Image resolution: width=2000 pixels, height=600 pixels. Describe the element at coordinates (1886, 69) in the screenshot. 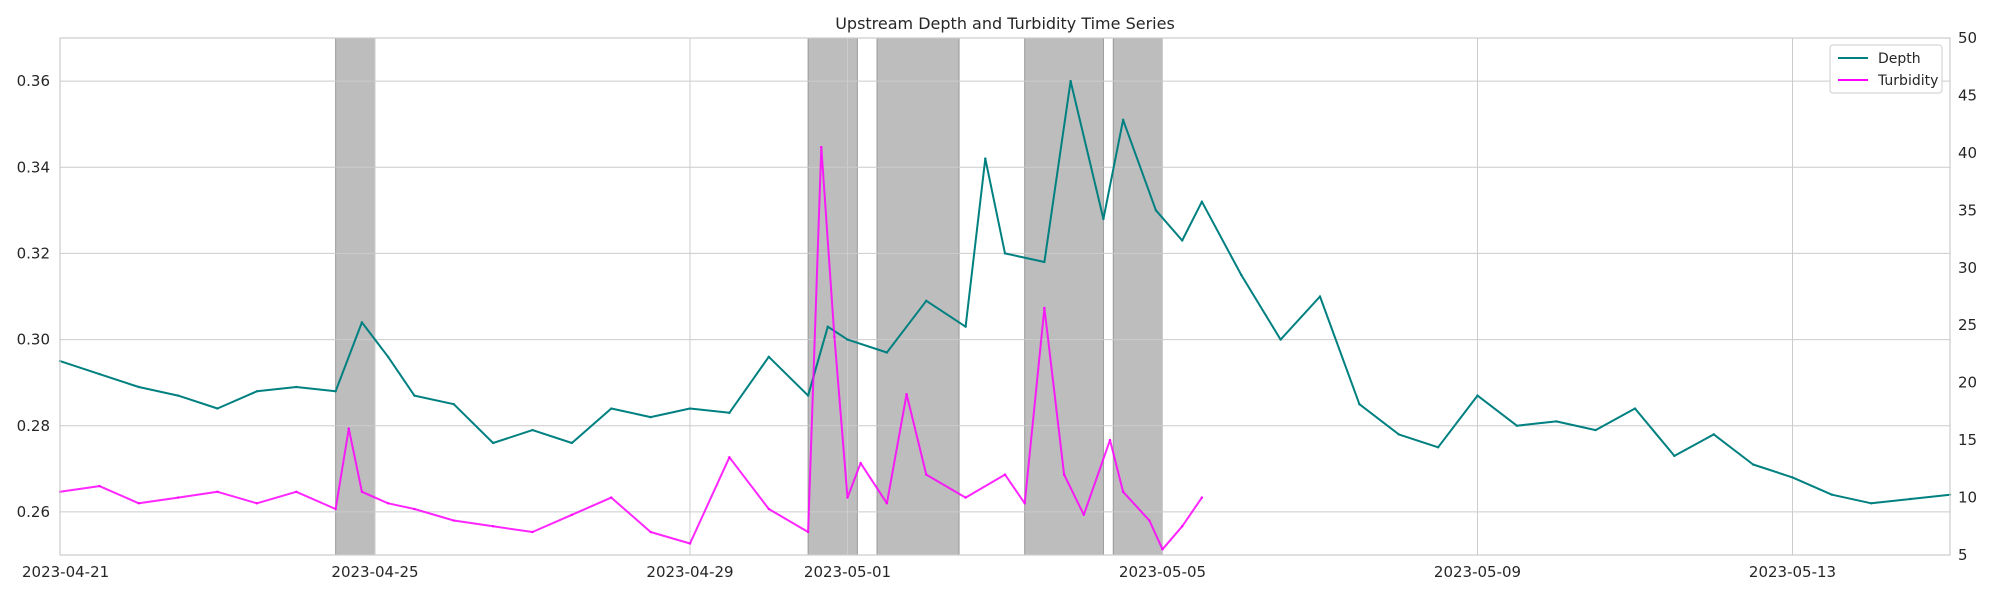

I see `legend: Depth Turbidity` at that location.